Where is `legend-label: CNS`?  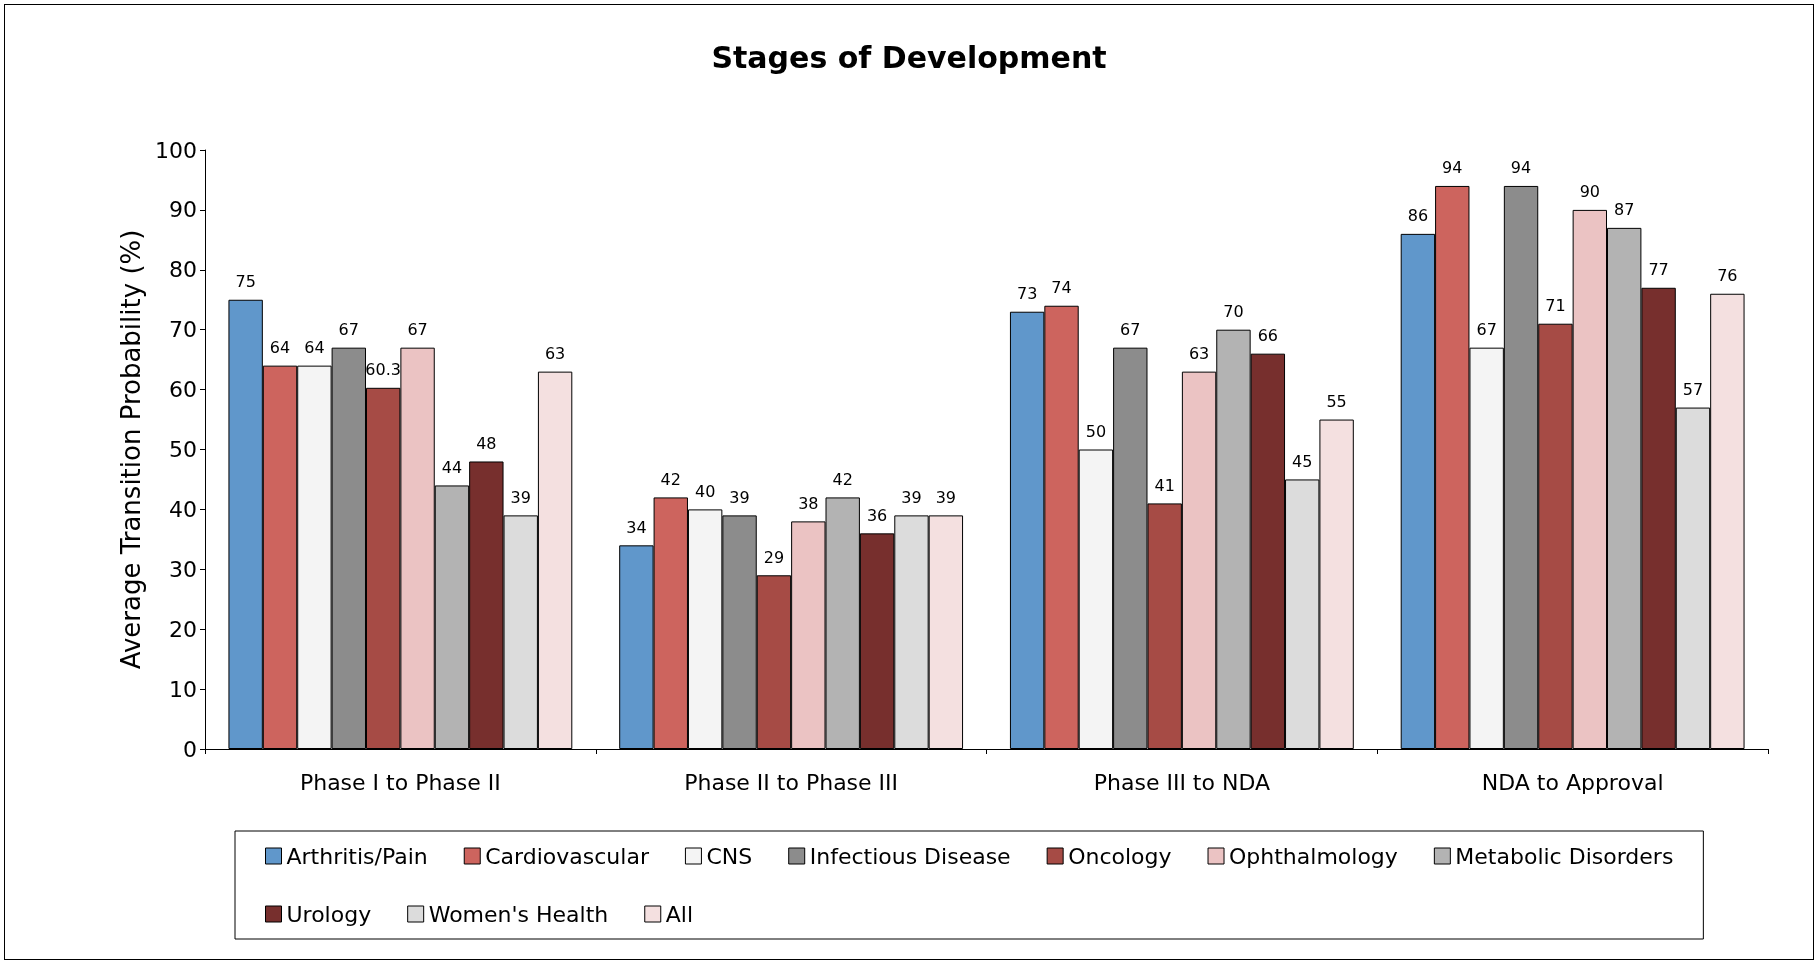
legend-label: CNS is located at coordinates (729, 856).